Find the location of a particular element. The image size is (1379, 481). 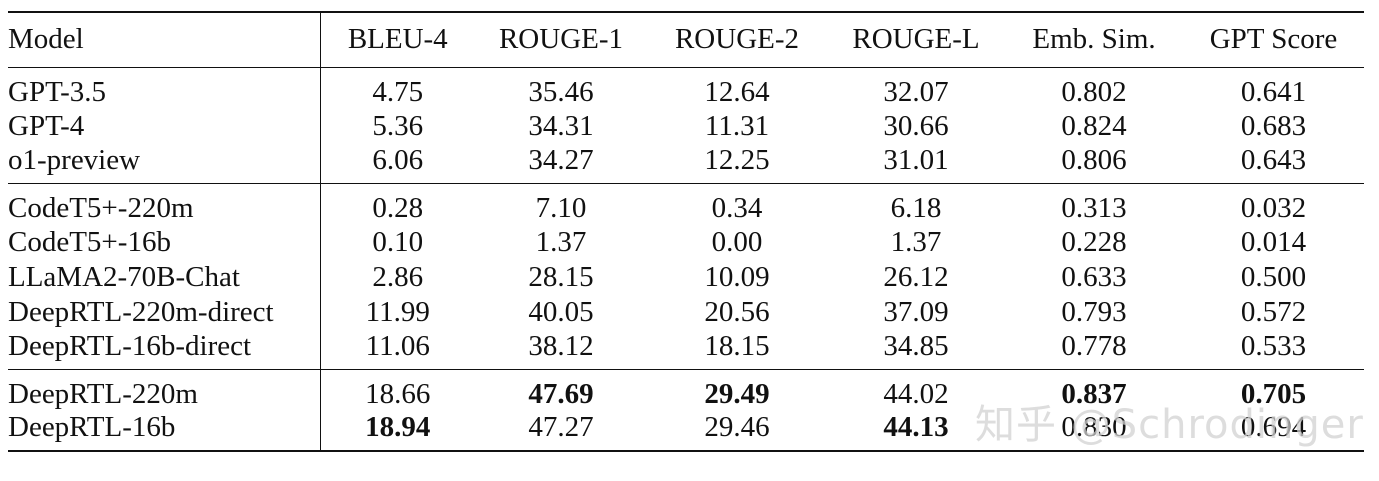

header-bleu-4: BLEU-4 is located at coordinates (397, 39).